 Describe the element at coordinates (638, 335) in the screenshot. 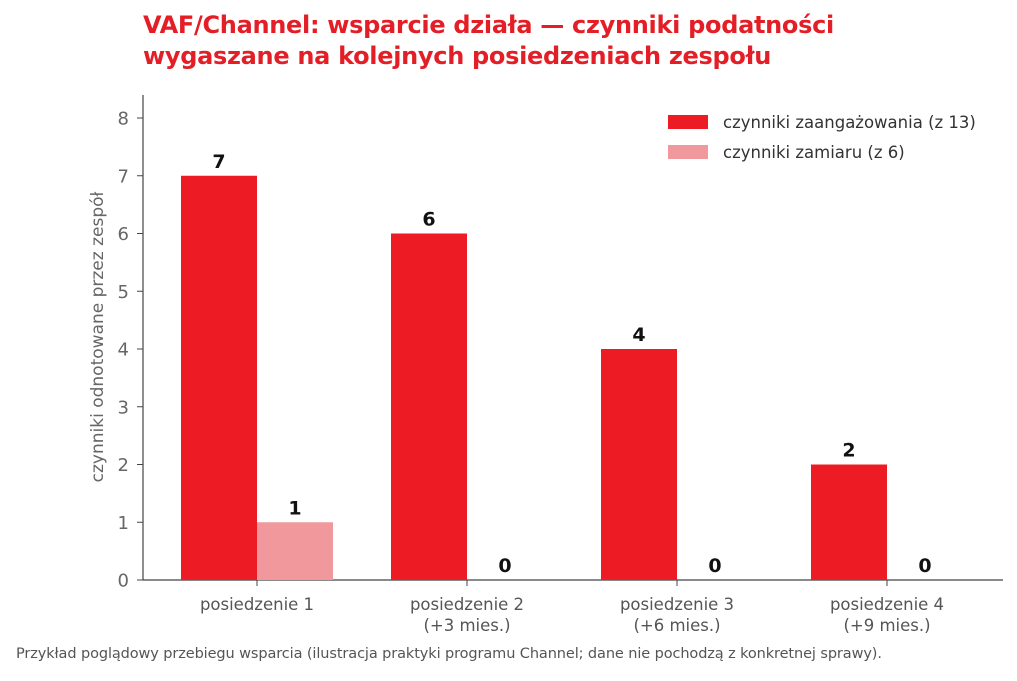

I see `data-label: 4` at that location.